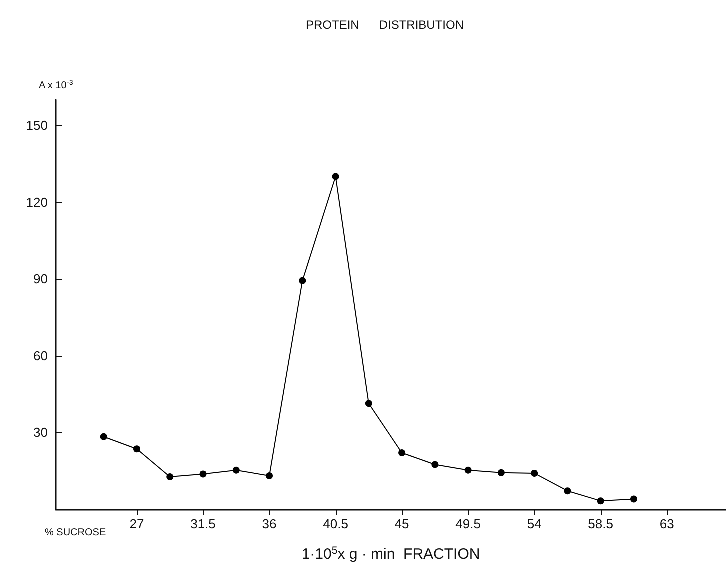  What do you see at coordinates (41, 279) in the screenshot?
I see `y-tick-label: 90` at bounding box center [41, 279].